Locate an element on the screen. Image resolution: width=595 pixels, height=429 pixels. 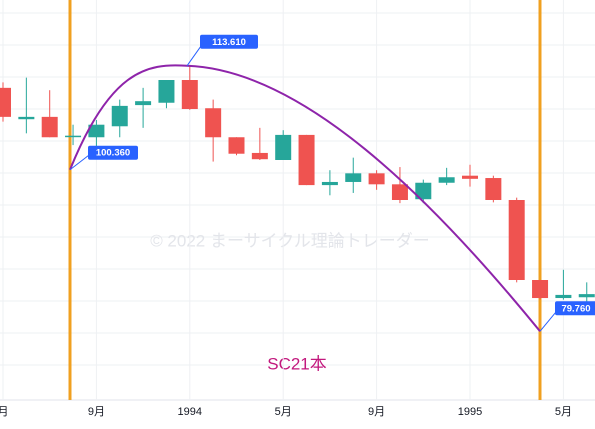
x-tick-label: 1995 is located at coordinates (470, 412).